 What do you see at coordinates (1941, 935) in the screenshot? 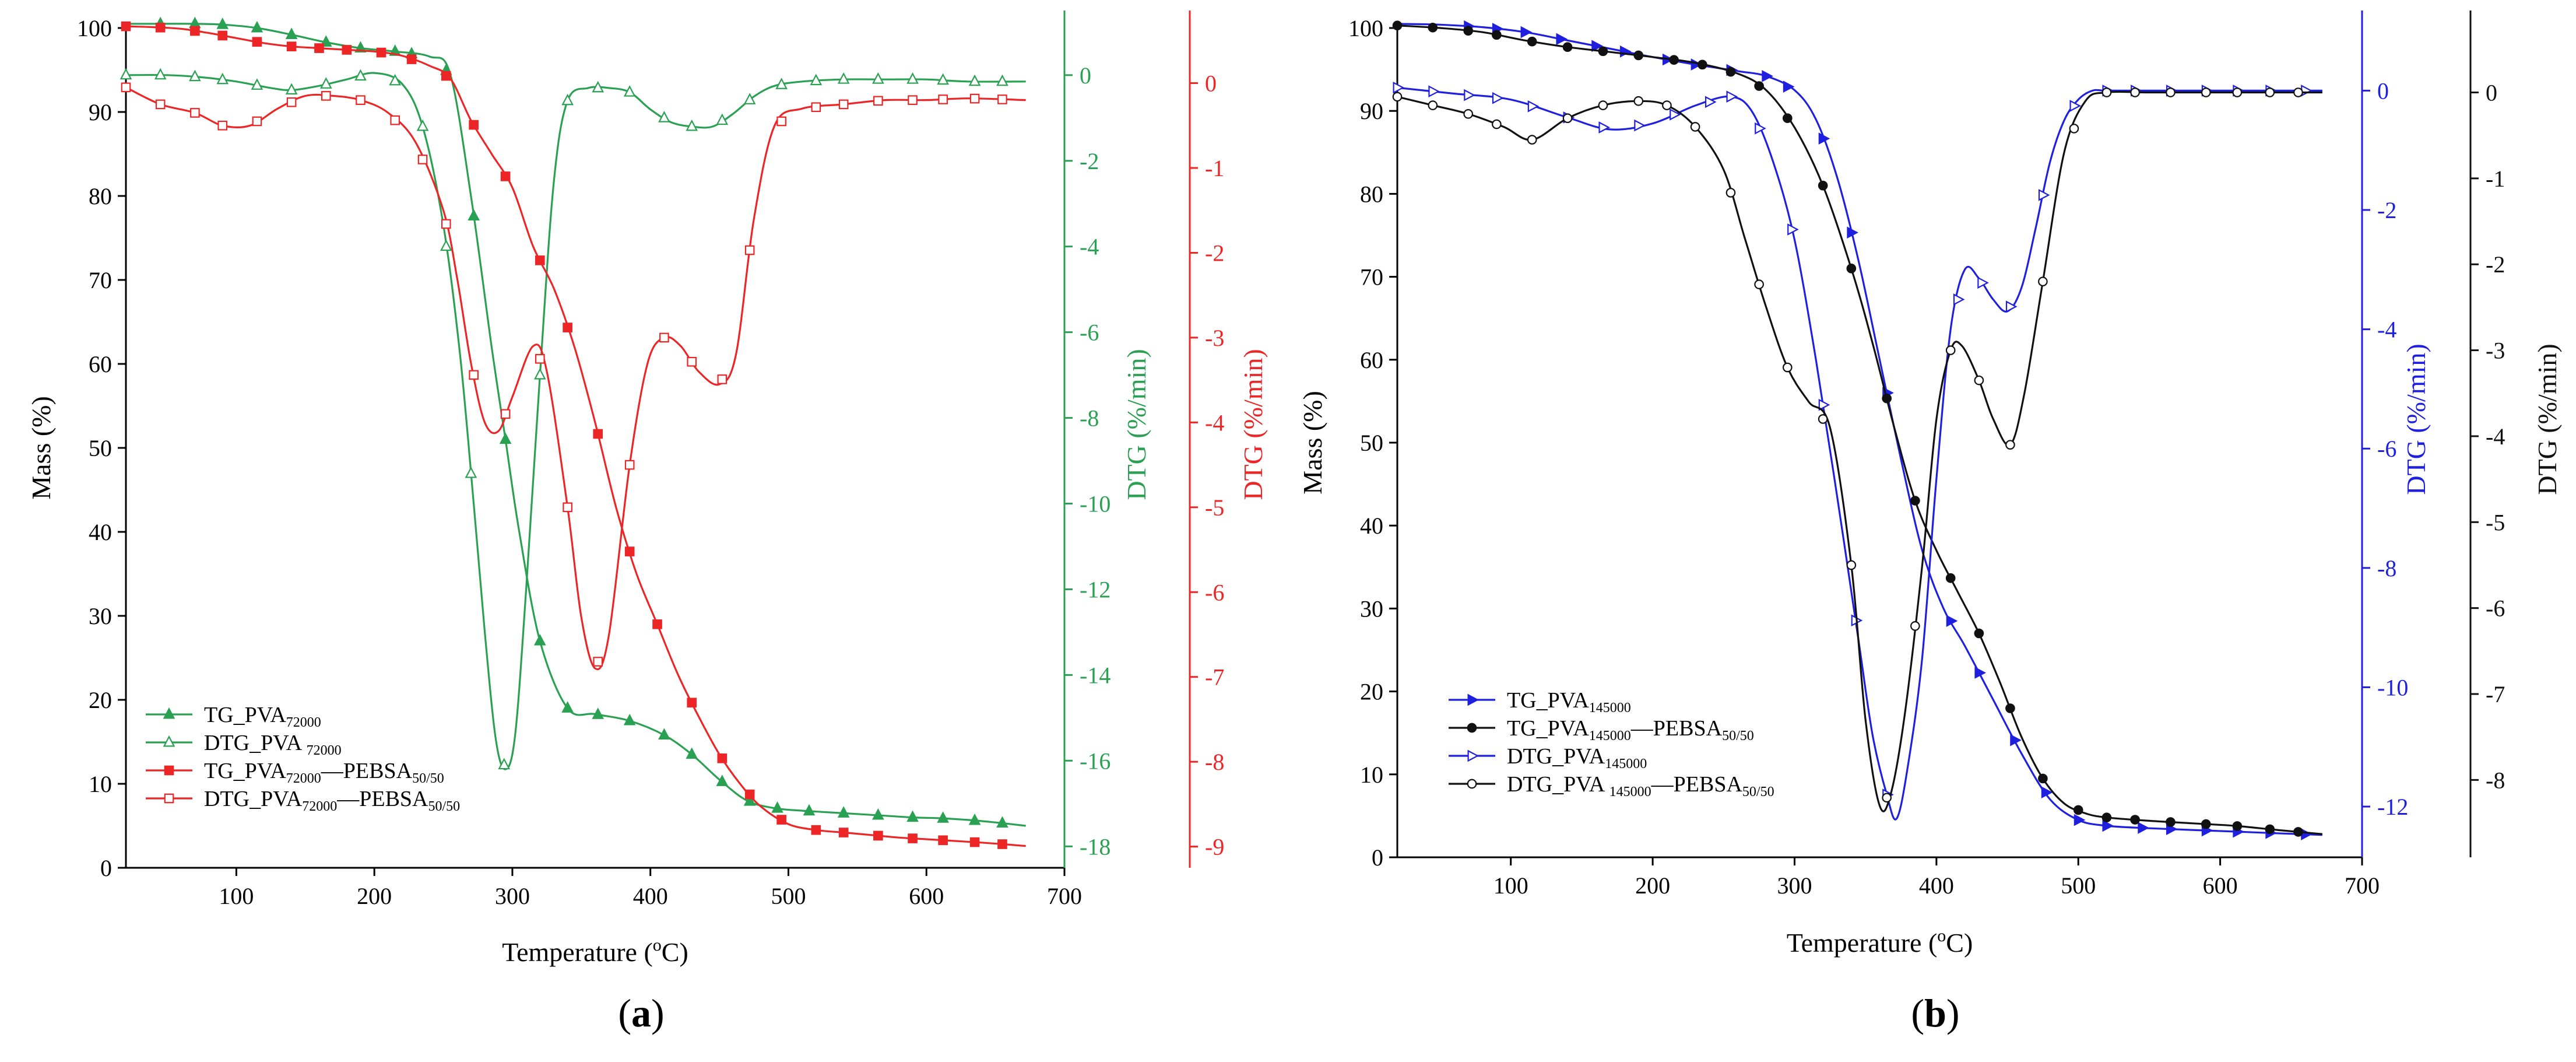
I see `x-axis-title-sup: o` at bounding box center [1941, 935].